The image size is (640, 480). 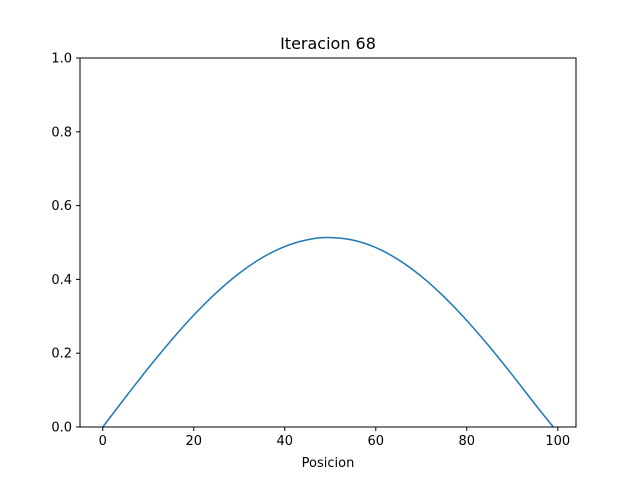 What do you see at coordinates (467, 441) in the screenshot?
I see `x-tick-label: 80` at bounding box center [467, 441].